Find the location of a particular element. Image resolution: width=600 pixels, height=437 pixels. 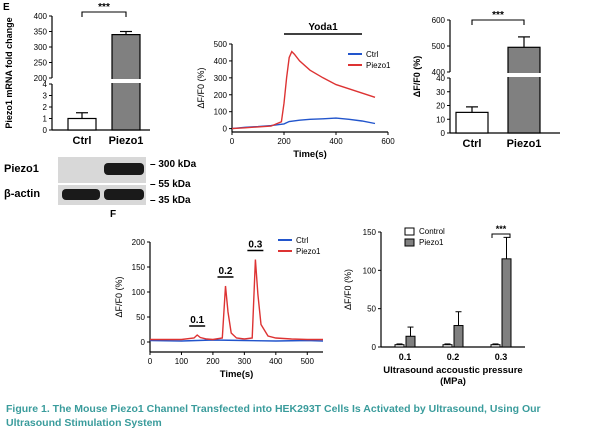

us-trace-xtick-label: 100 is located at coordinates (182, 361).